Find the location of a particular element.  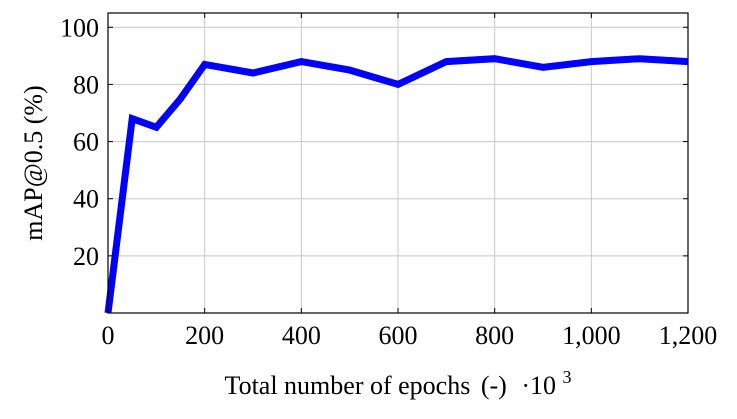

x-axis-title: Total number of epochs (-) ·10 3 is located at coordinates (398, 383).